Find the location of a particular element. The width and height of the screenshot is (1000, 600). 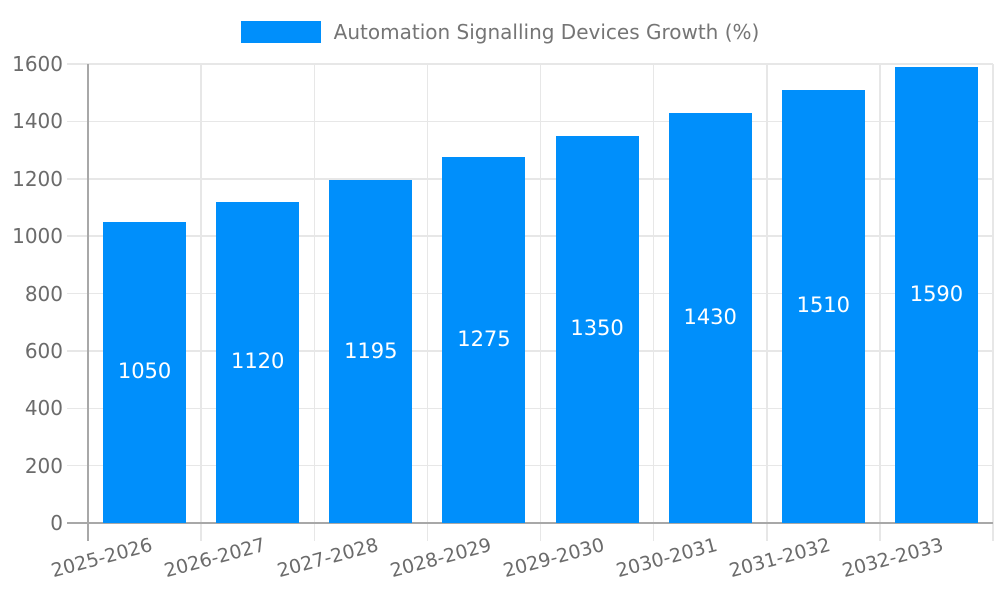

legend-label: Automation Signalling Devices Growth (%) is located at coordinates (546, 32).